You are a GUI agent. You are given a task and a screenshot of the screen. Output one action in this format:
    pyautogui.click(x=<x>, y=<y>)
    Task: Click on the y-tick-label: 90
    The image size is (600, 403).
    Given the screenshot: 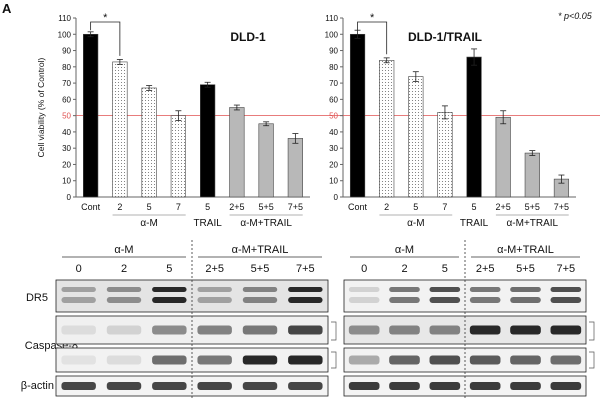 What is the action you would take?
    pyautogui.click(x=66, y=51)
    